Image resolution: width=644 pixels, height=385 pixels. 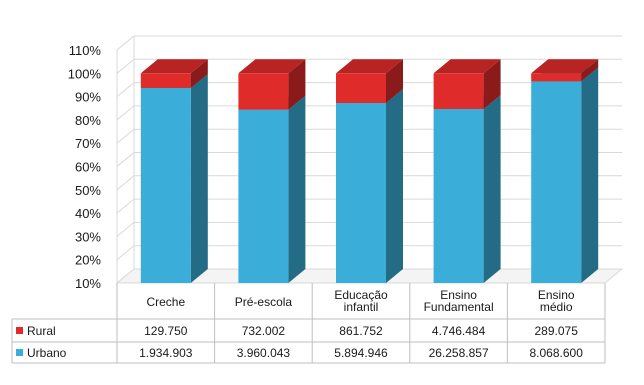 I want to click on data-label-rural: 861.752, so click(x=361, y=331).